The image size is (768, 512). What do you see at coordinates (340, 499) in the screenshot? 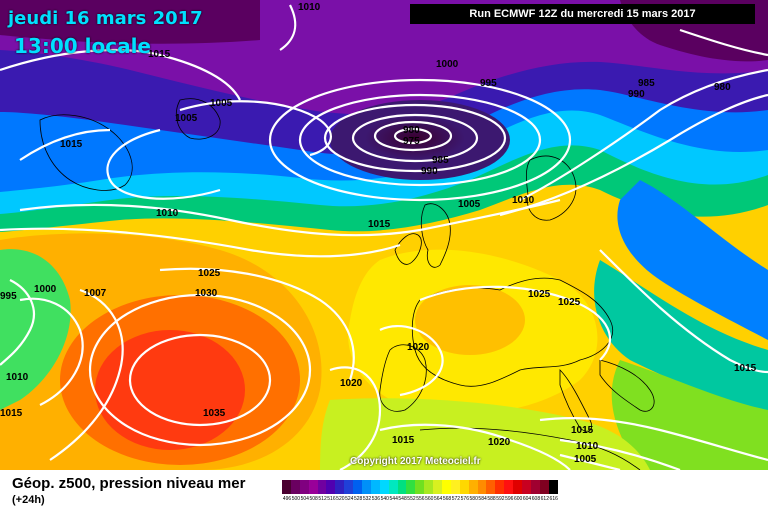
I see `legend-value-label: 520` at bounding box center [340, 499].